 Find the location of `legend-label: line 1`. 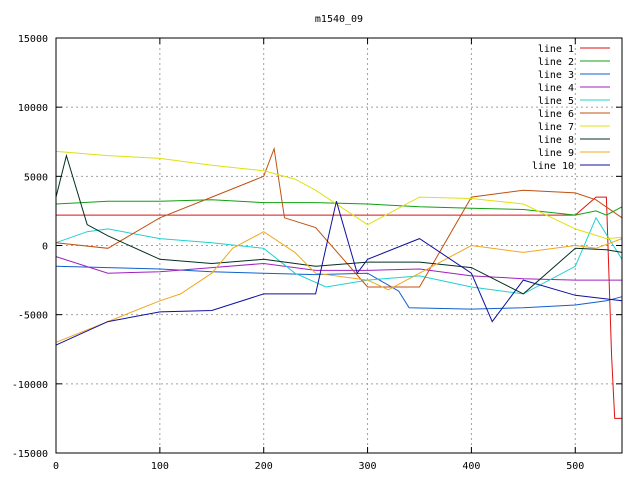

legend-label: line 1 is located at coordinates (556, 49).